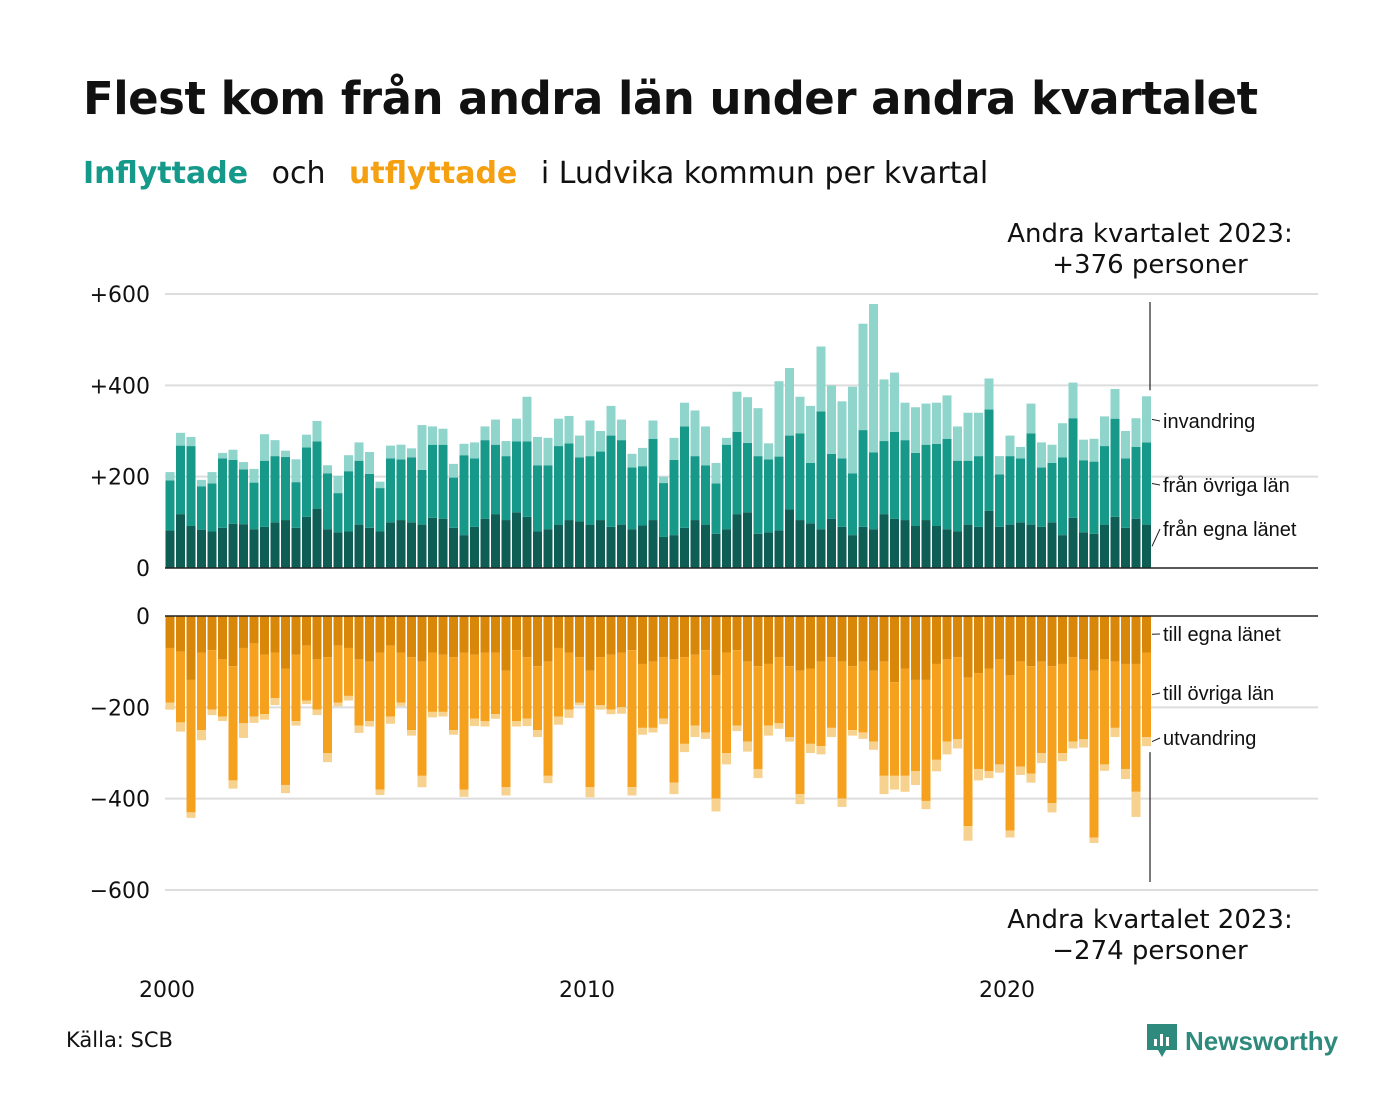  I want to click on annotation-top-line2: +376 personer, so click(1150, 265).